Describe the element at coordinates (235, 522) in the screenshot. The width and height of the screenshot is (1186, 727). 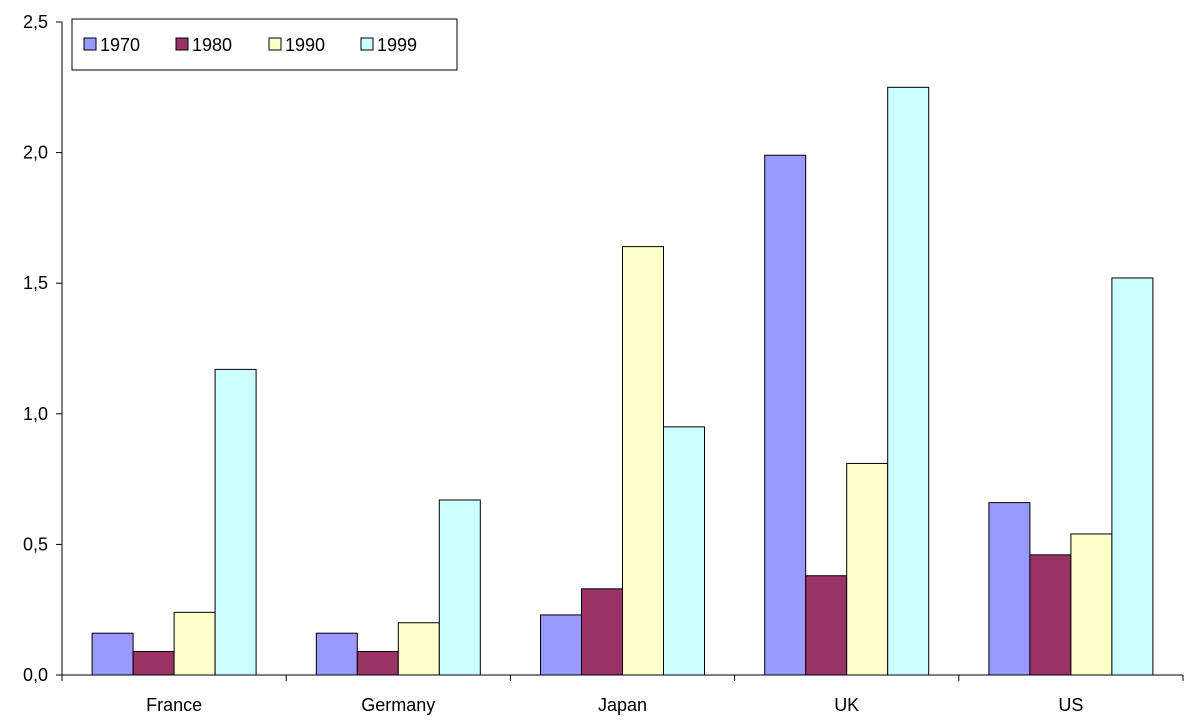
I see `bar-1999-france` at that location.